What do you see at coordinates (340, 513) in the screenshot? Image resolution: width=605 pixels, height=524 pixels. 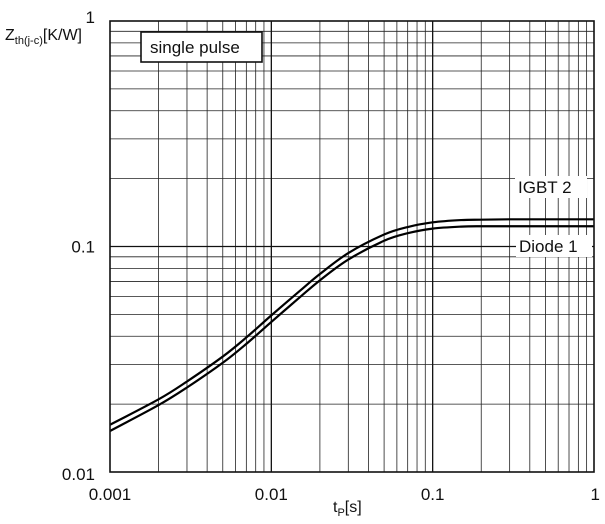 I see `x-axis-label-sub: P` at bounding box center [340, 513].